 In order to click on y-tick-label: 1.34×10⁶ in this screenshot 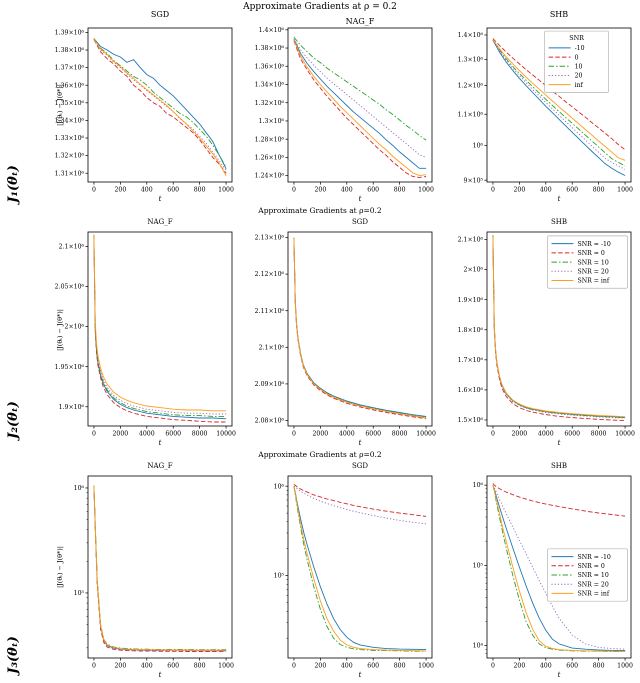, I will do `click(70, 121)`.